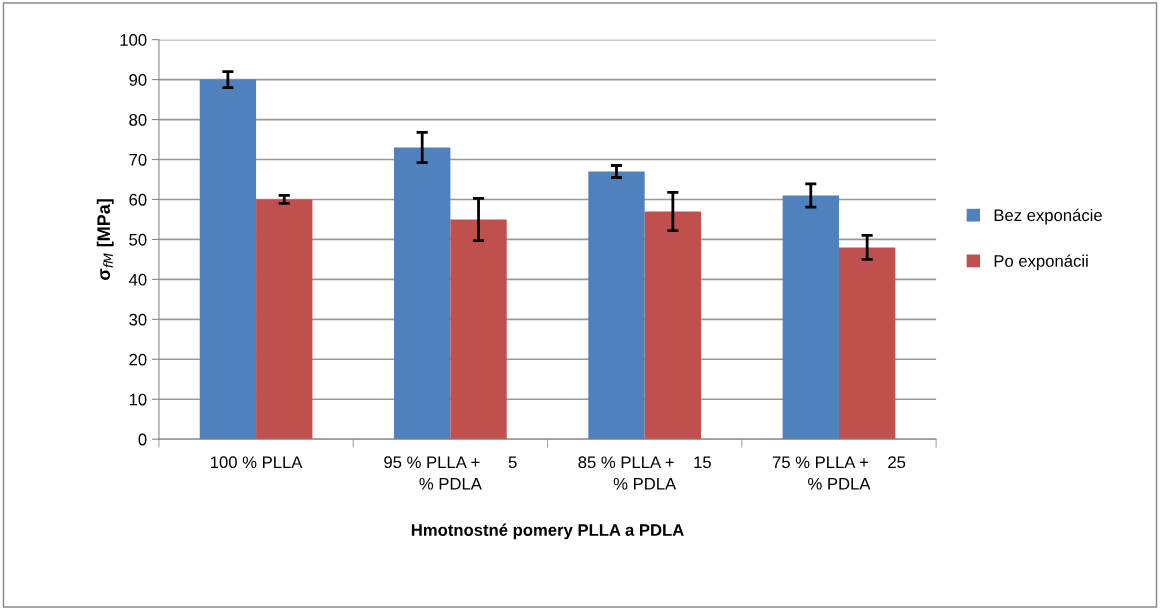  Describe the element at coordinates (138, 80) in the screenshot. I see `y-tick-label: 90` at that location.